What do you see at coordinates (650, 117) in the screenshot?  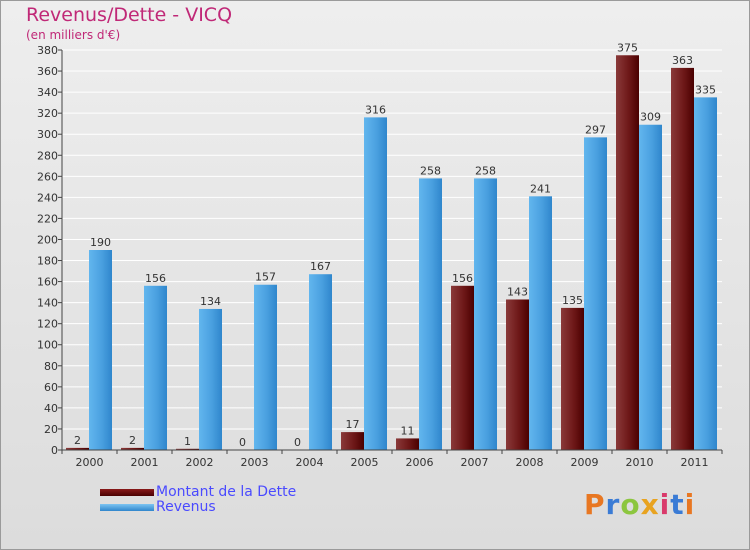 I see `data-label: 309` at bounding box center [650, 117].